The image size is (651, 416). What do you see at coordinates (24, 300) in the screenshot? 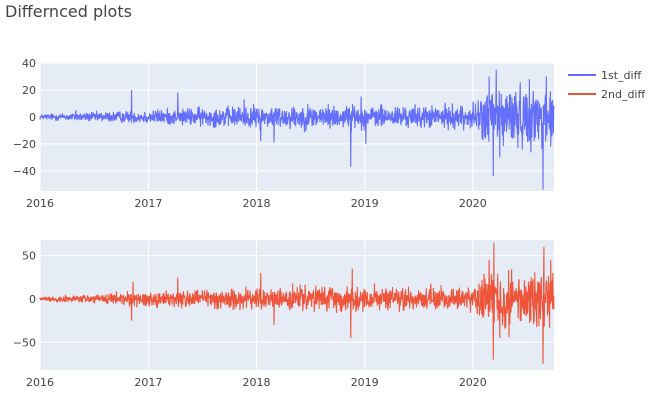
I see `y-tick-labels-2nd-diff: 50 0 −50` at bounding box center [24, 300].